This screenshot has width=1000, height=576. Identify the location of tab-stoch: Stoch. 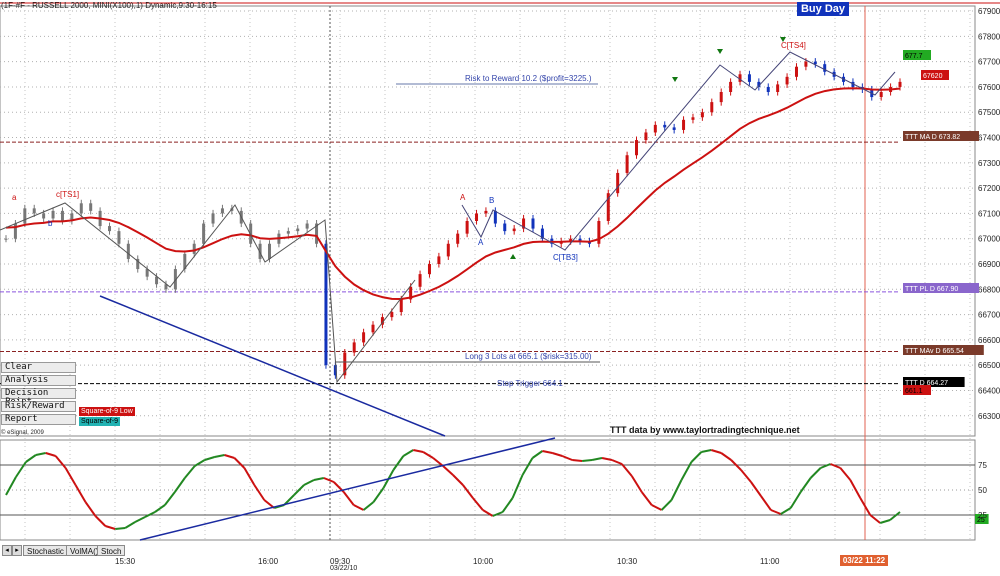
(111, 550).